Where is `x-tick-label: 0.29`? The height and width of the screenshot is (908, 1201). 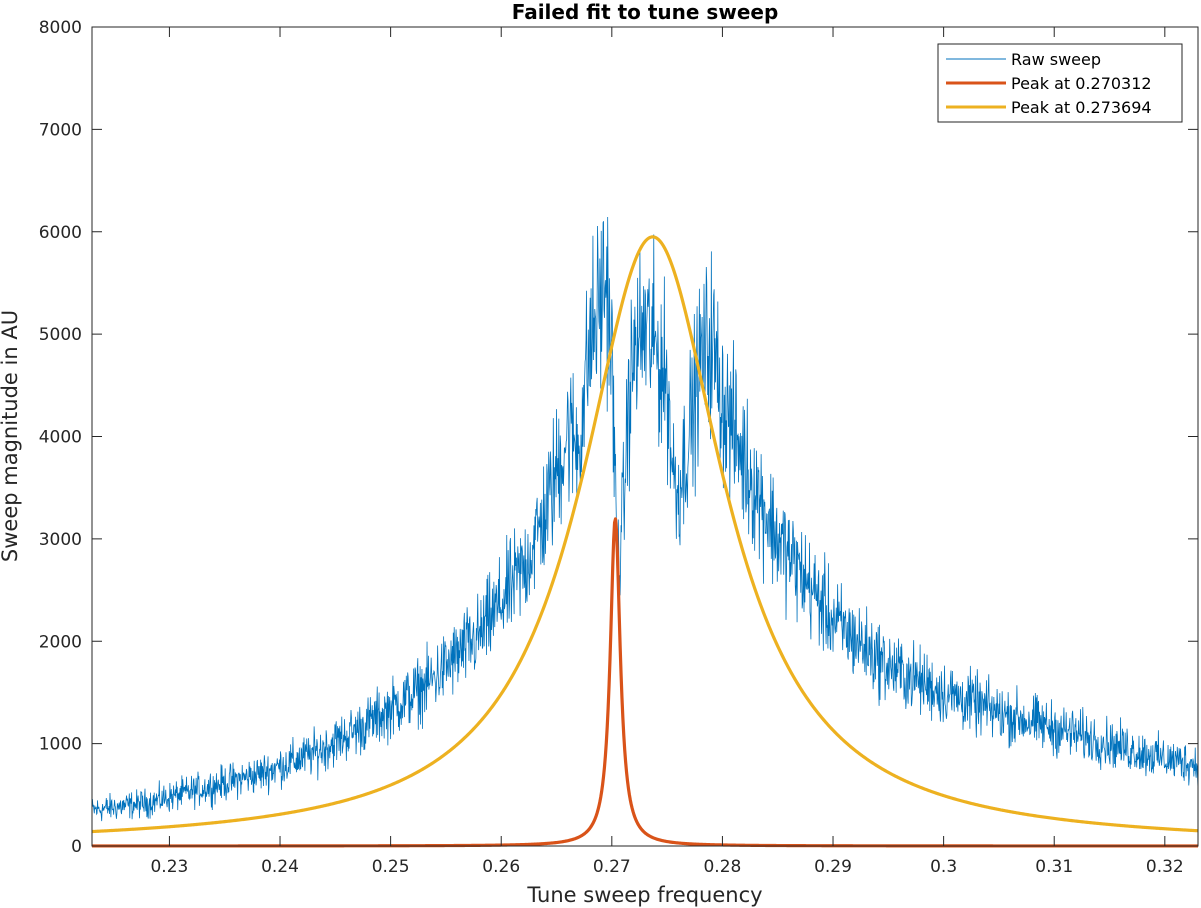
x-tick-label: 0.29 is located at coordinates (833, 867).